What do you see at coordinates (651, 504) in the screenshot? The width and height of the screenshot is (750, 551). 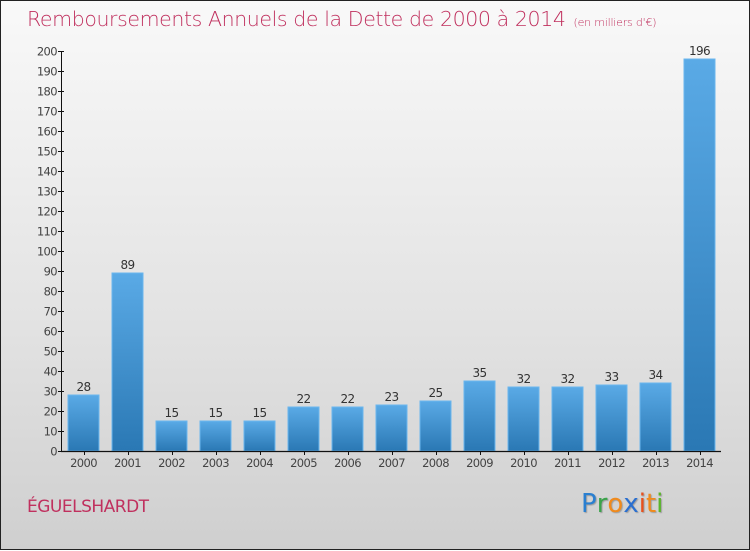 I see `logo-letter: t` at bounding box center [651, 504].